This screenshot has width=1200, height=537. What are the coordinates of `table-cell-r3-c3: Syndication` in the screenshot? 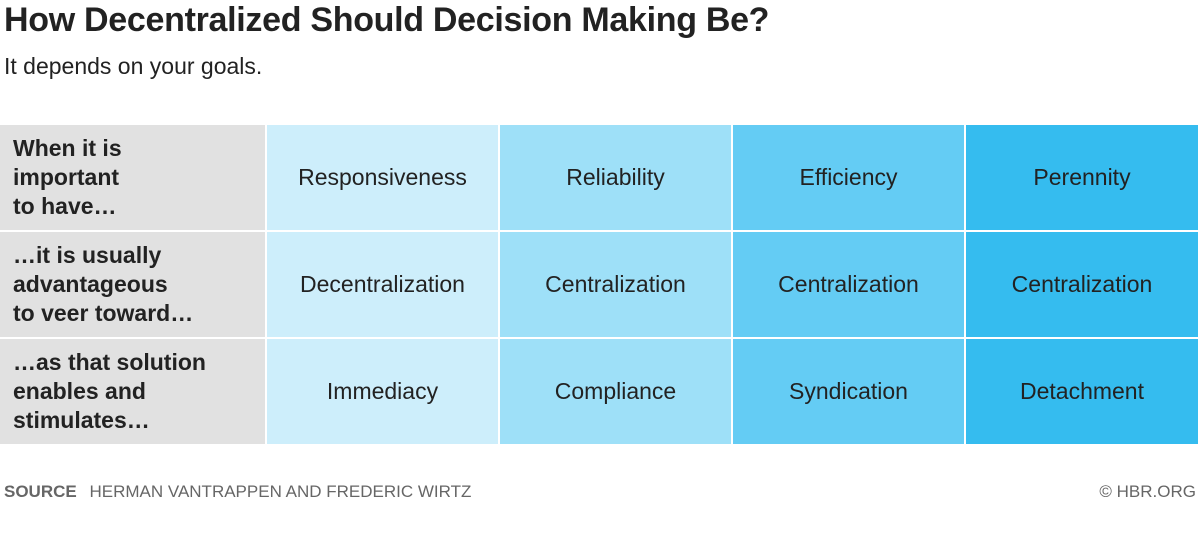 It's located at (849, 392).